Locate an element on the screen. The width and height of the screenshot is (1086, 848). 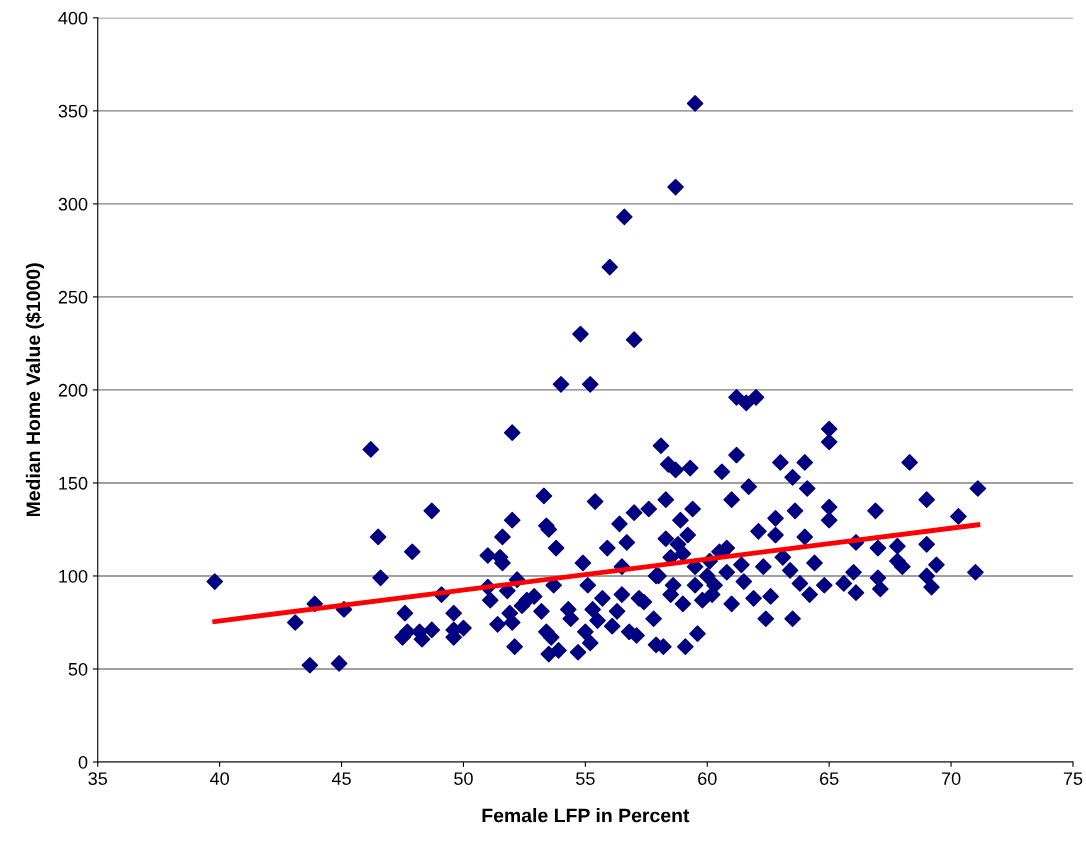
x-tick-label: 55 is located at coordinates (585, 778).